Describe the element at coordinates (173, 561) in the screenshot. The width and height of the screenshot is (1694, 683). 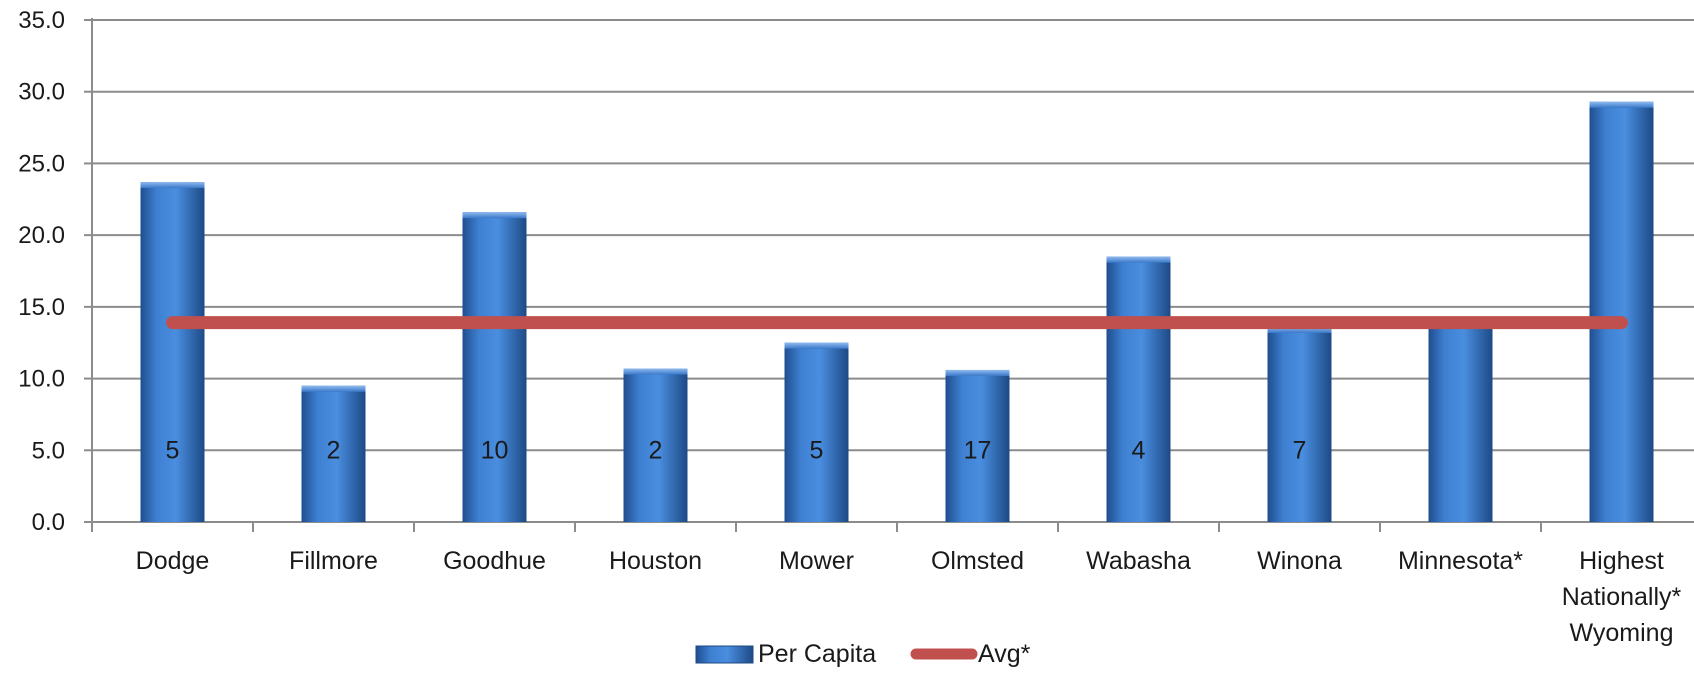
I see `x-tick-label: Dodge` at that location.